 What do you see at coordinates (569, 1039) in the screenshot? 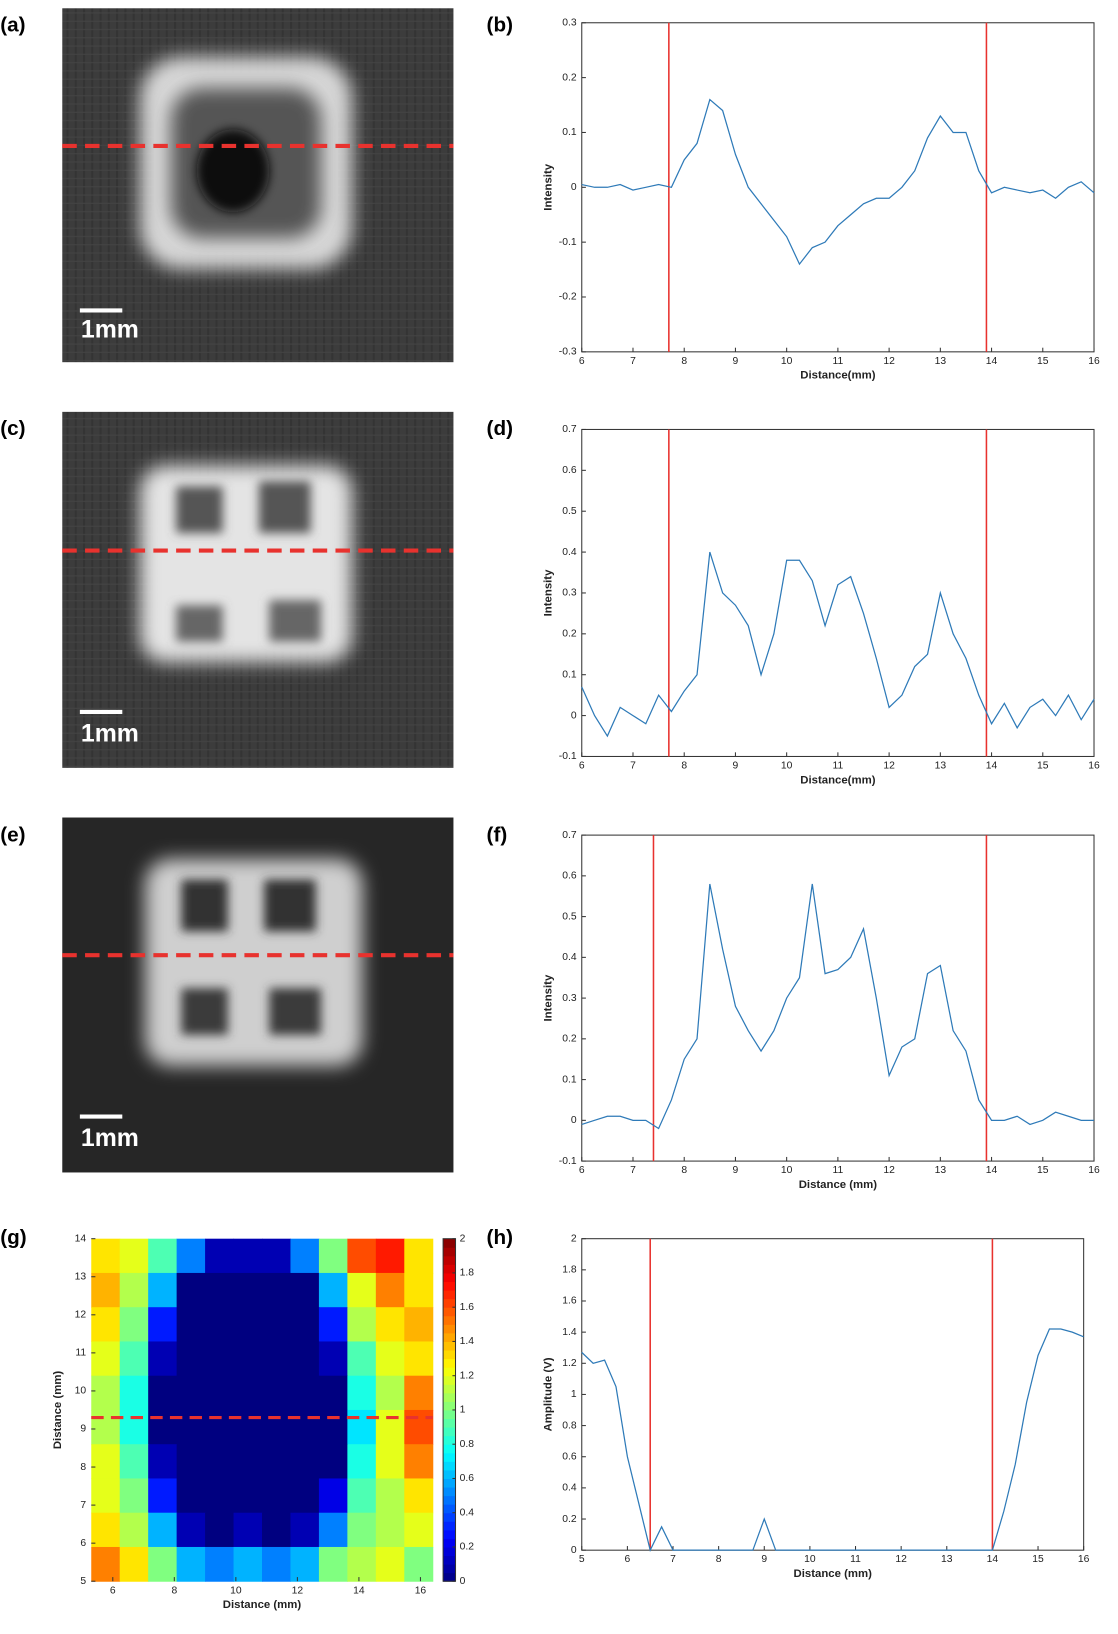
I see `y-tick-label: 0.2` at bounding box center [569, 1039].